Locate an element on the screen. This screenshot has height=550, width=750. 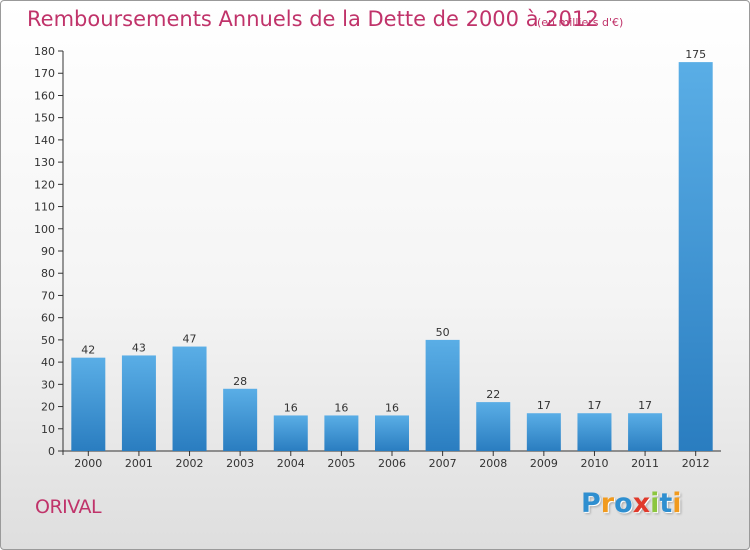
x-tick-label: 2002 is located at coordinates (190, 463).